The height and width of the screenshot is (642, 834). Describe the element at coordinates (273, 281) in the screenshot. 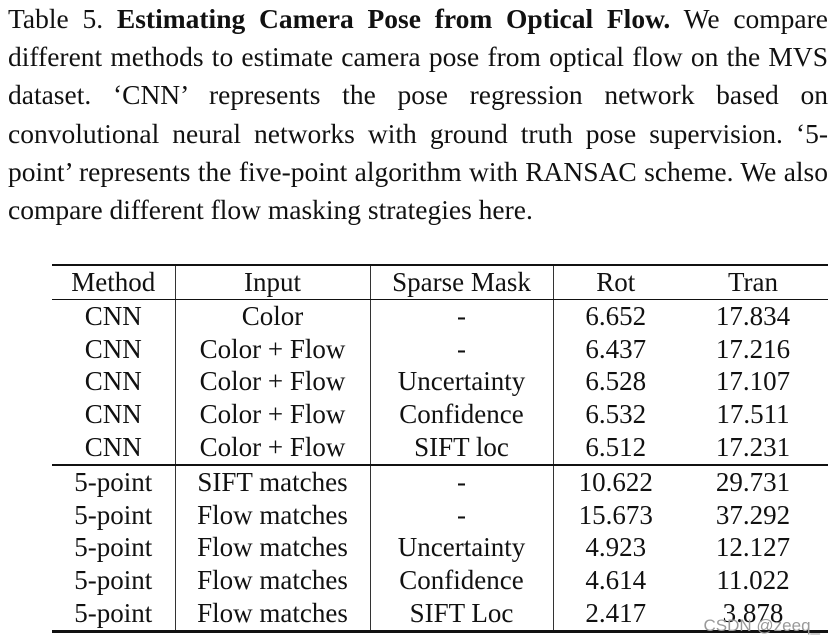

I see `header-input: Input` at that location.